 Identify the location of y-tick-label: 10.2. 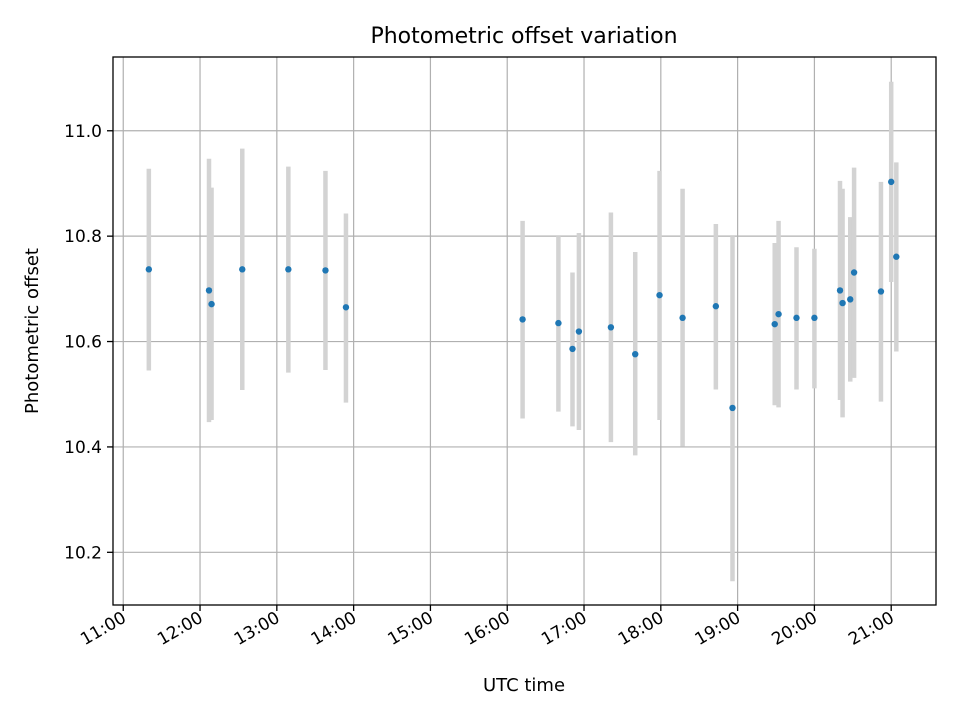
(83, 553).